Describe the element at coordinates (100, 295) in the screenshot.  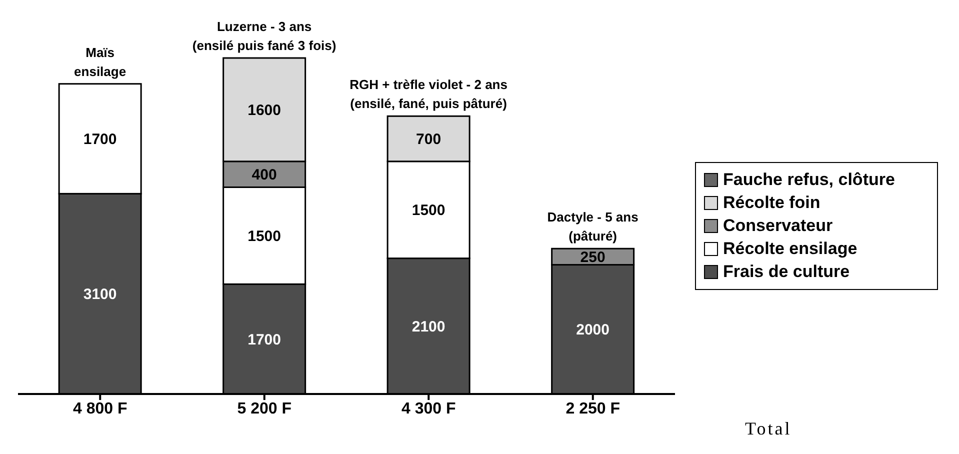
I see `data-label: 3100` at that location.